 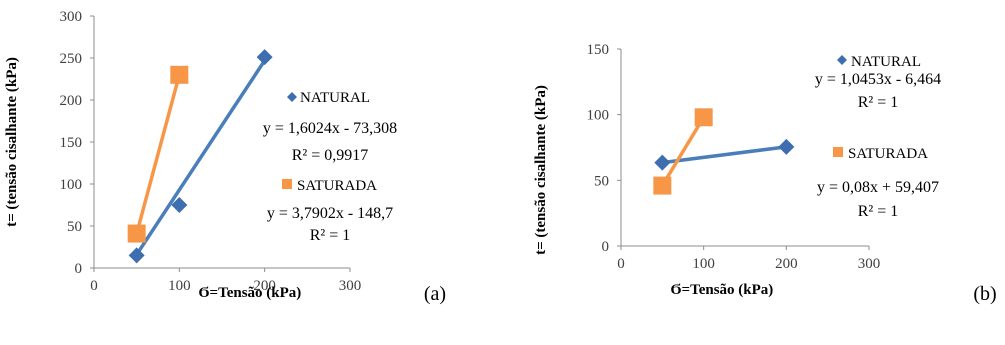 I want to click on panel-a-y-tick-label: 300, so click(x=71, y=17).